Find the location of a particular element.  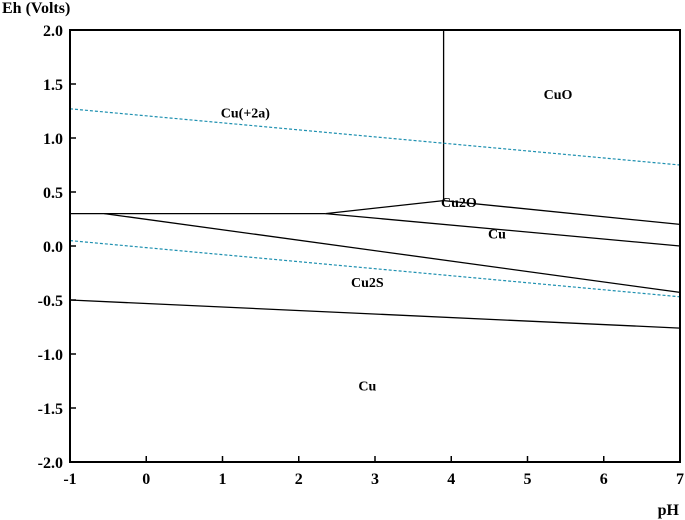

x-tick-label: 1 is located at coordinates (223, 479).